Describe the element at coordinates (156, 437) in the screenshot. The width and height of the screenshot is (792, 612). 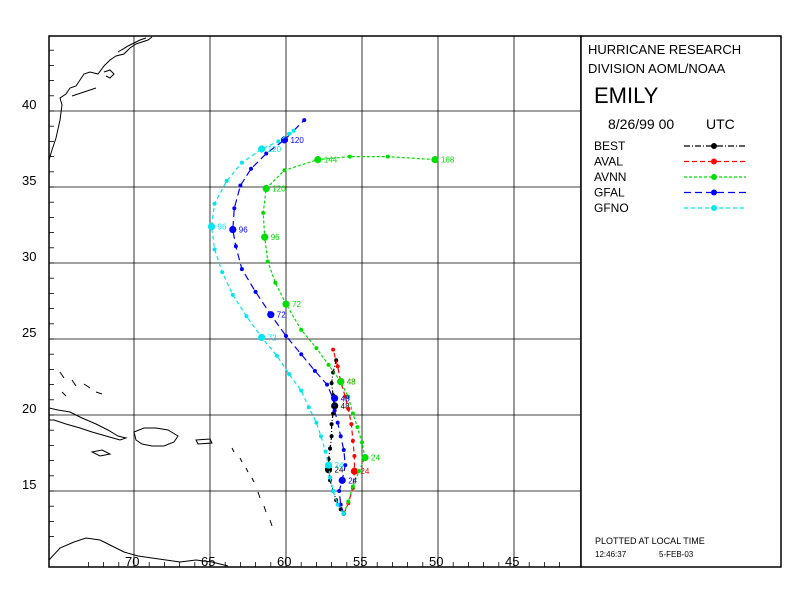
I see `coastline-hispaniola` at that location.